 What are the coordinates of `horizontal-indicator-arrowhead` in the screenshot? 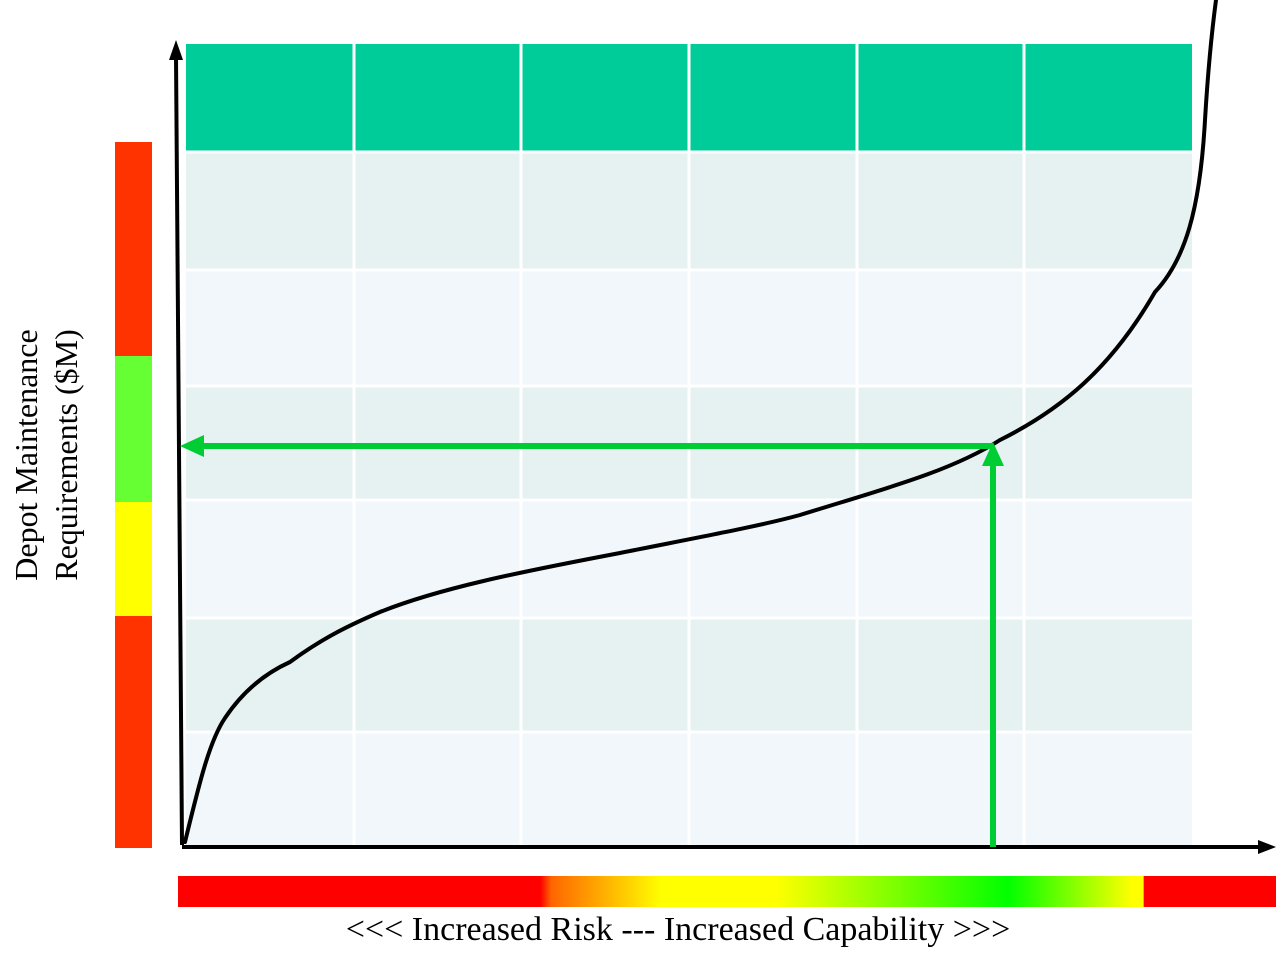 It's located at (192, 446).